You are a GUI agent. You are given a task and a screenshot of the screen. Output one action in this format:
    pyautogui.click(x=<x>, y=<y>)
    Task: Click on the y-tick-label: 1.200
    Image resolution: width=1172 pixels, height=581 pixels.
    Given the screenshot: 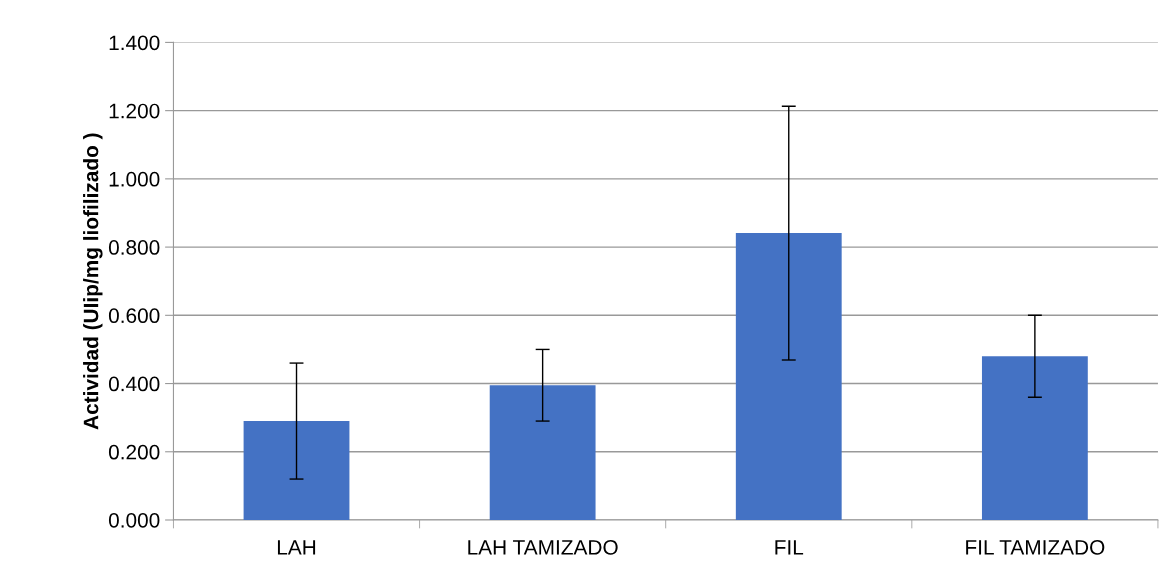 What is the action you would take?
    pyautogui.click(x=134, y=111)
    